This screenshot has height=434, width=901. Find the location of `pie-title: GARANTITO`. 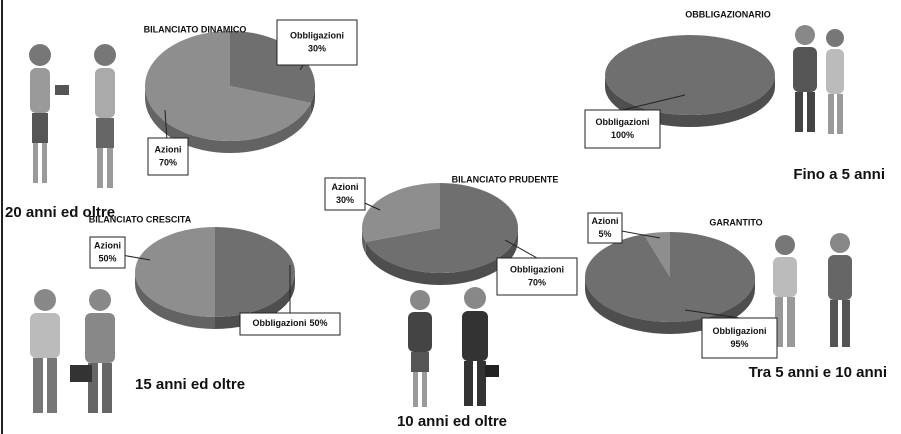

pie-title: GARANTITO is located at coordinates (735, 222).